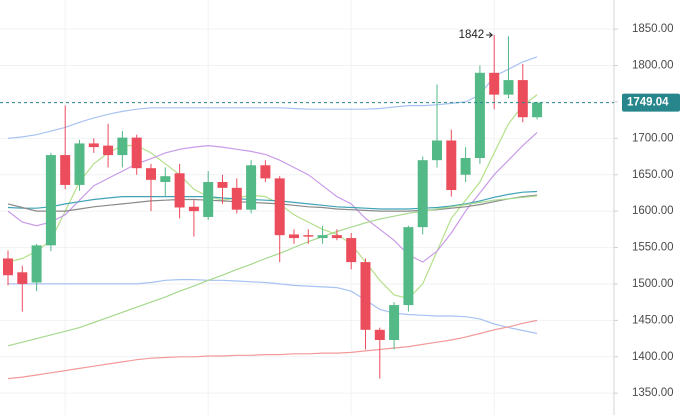  I want to click on high-annotation: 1842, so click(472, 35).